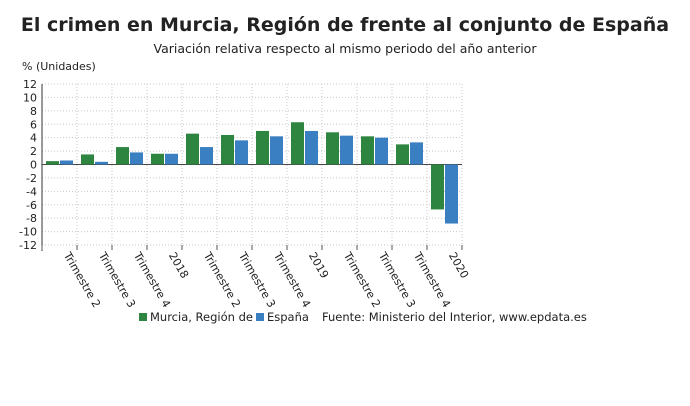 This screenshot has height=406, width=690. What do you see at coordinates (33, 151) in the screenshot?
I see `y-tick-label: 2` at bounding box center [33, 151].